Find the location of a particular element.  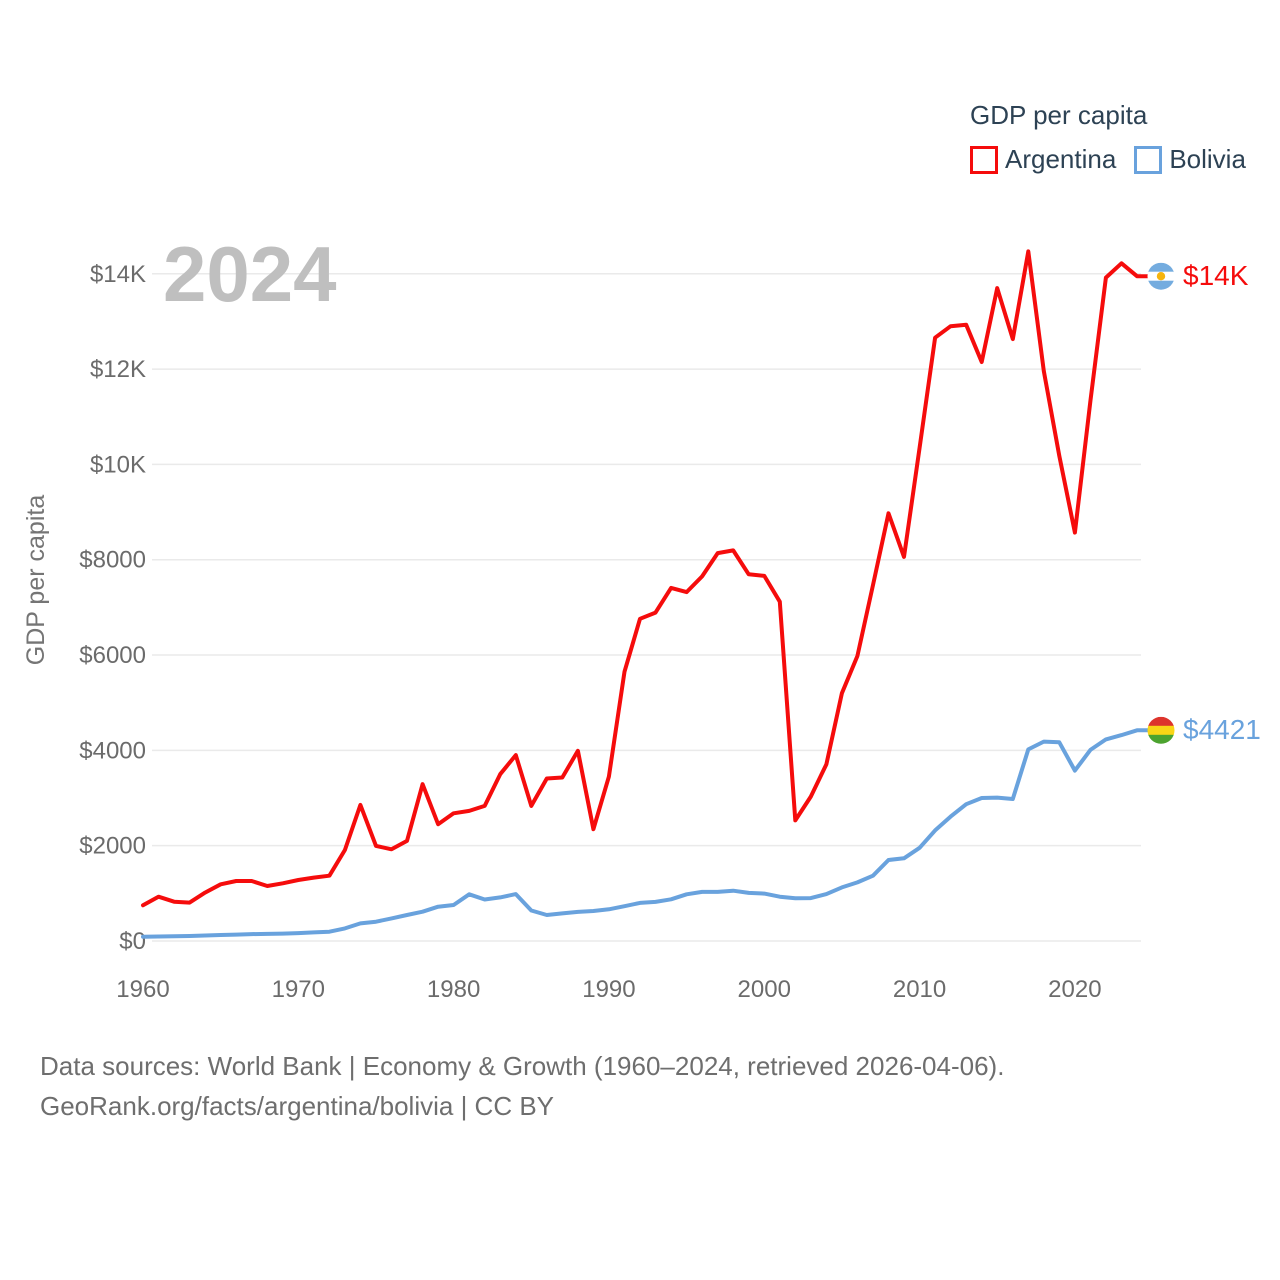

legend-label-bolivia: Bolivia is located at coordinates (1207, 159).